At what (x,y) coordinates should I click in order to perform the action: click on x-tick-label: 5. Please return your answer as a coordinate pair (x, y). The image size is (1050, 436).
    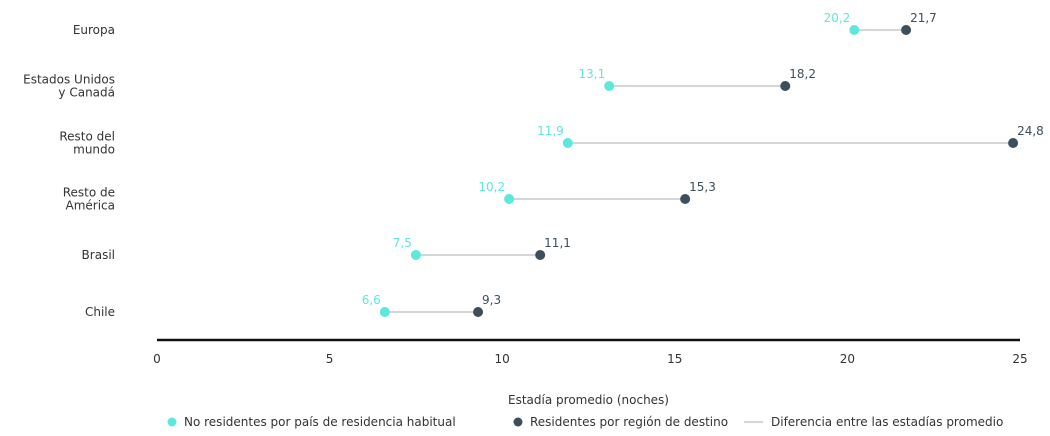
    Looking at the image, I should click on (330, 359).